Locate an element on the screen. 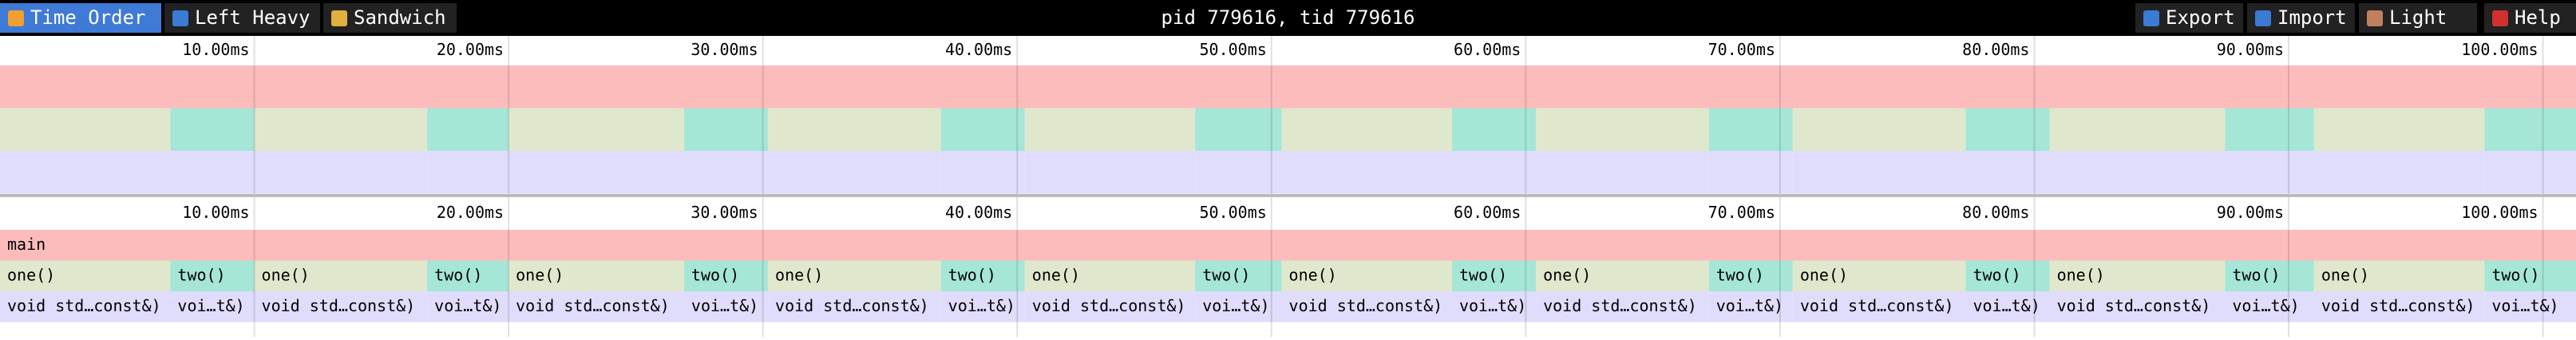  tick-label: 60.00ms is located at coordinates (1488, 212).